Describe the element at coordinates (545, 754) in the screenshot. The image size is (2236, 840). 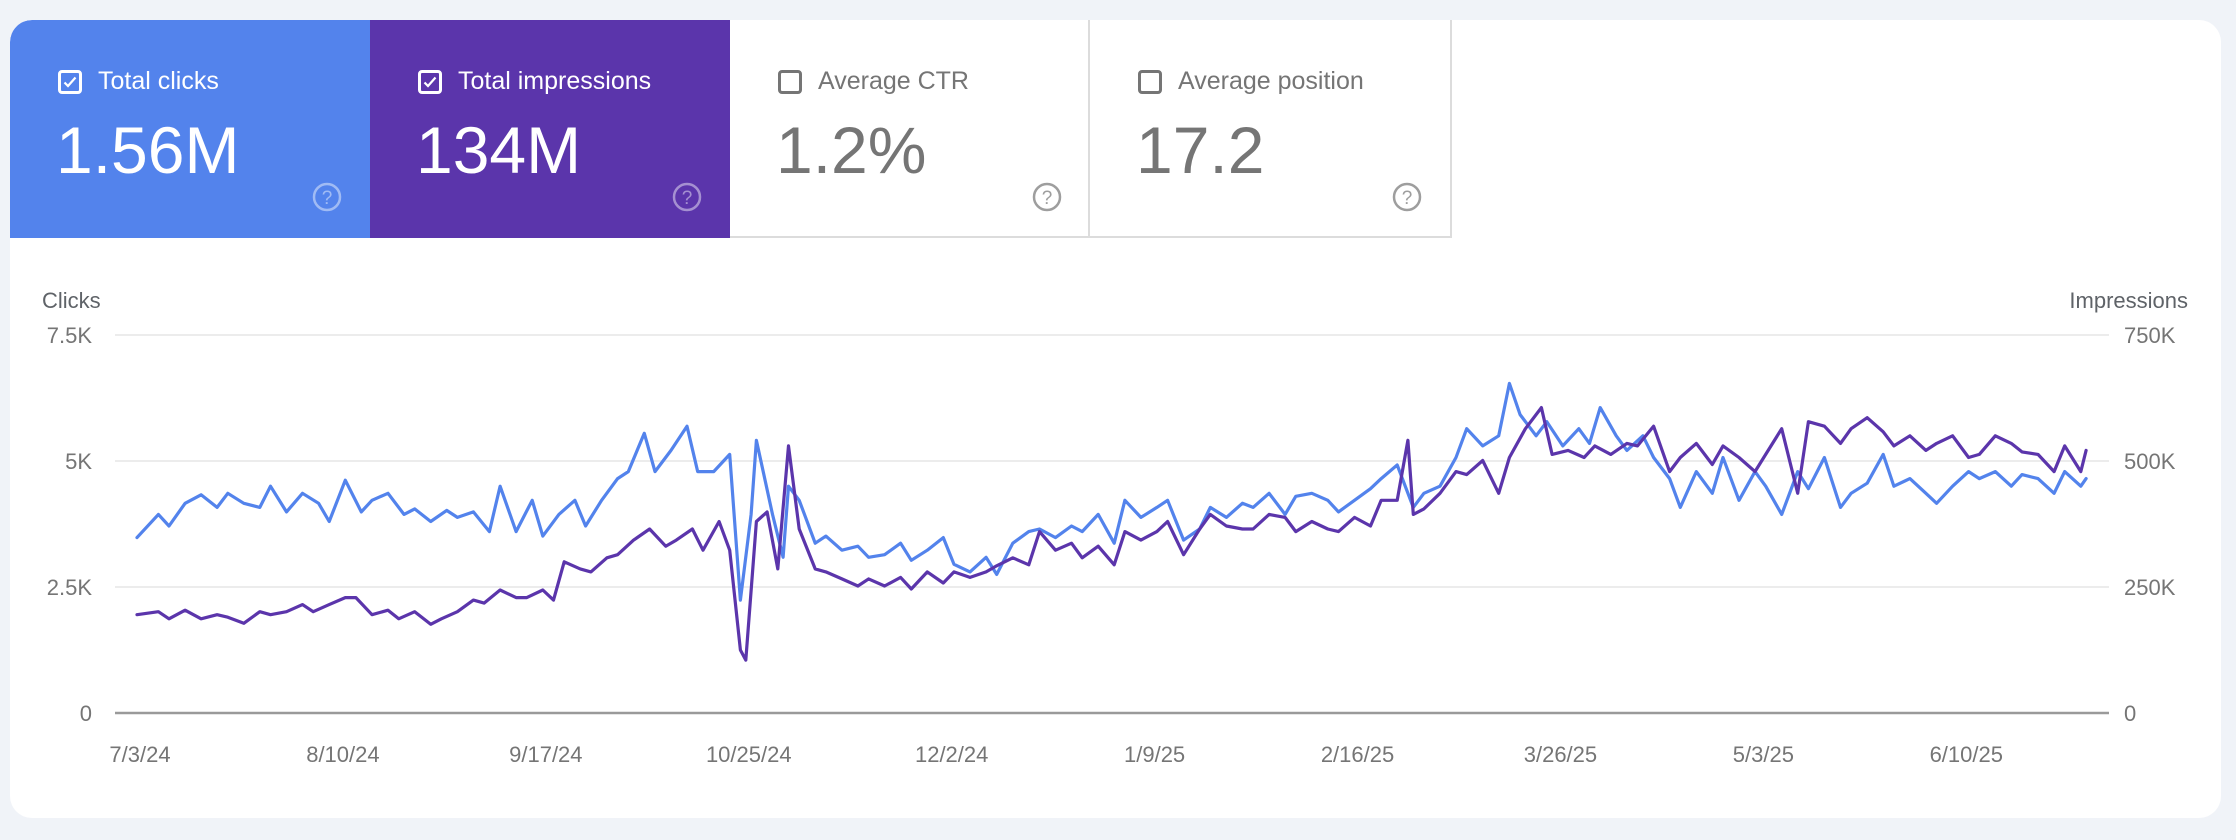
I see `x-axis-tick-label: 9/17/24` at that location.